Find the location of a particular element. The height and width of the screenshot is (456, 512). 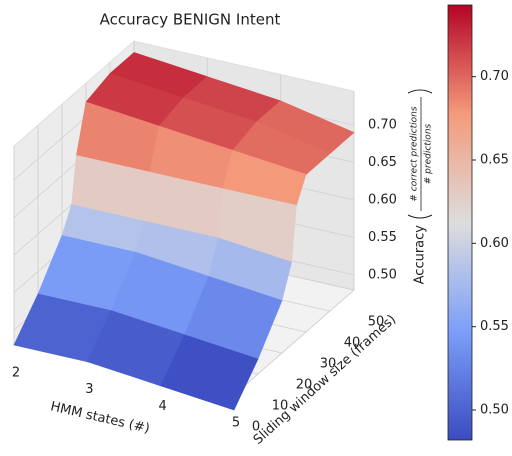

y-tick-label: 30 is located at coordinates (328, 364).